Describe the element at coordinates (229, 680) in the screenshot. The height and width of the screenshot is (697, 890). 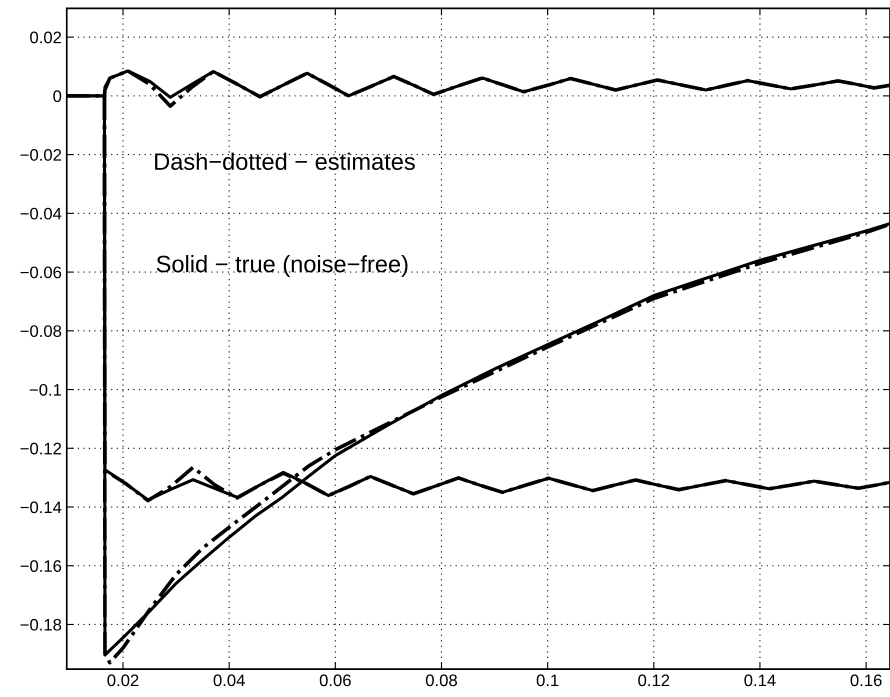
I see `x-tick-label: 0.04` at that location.